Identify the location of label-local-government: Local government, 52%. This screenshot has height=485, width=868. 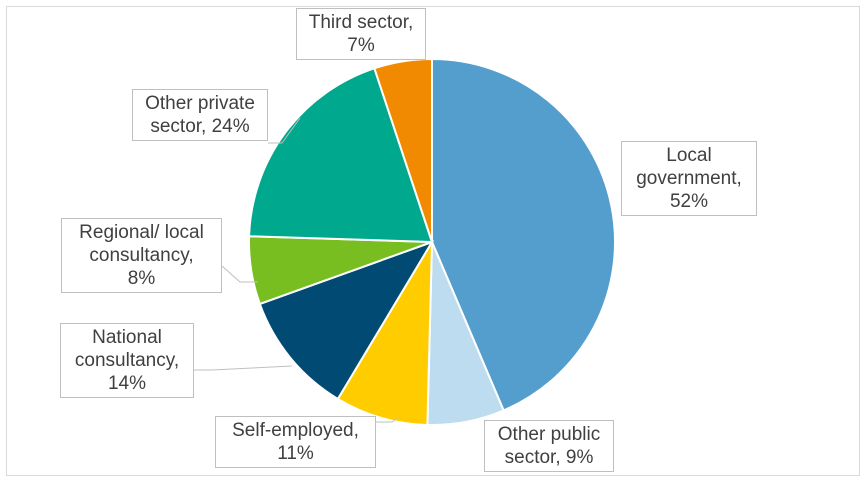
(689, 178).